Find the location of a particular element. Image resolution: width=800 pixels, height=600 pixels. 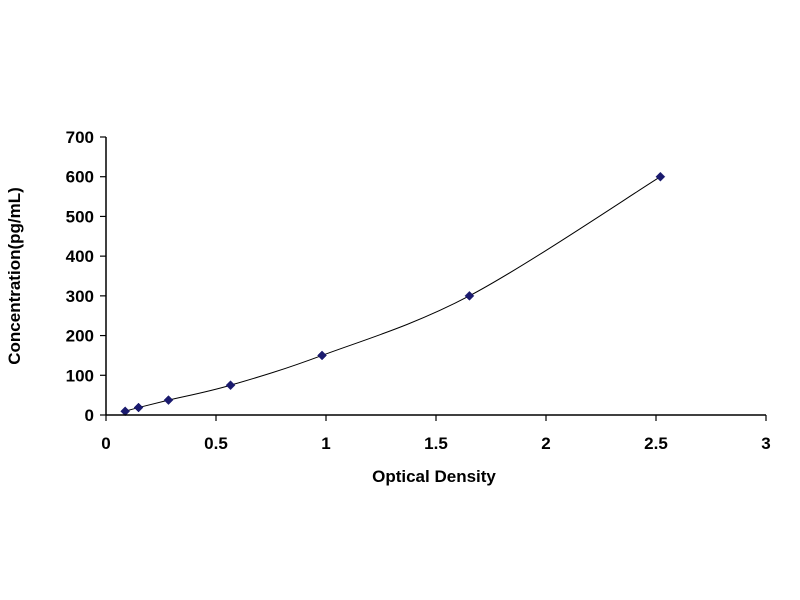

x-axis-title: Optical Density is located at coordinates (434, 476).